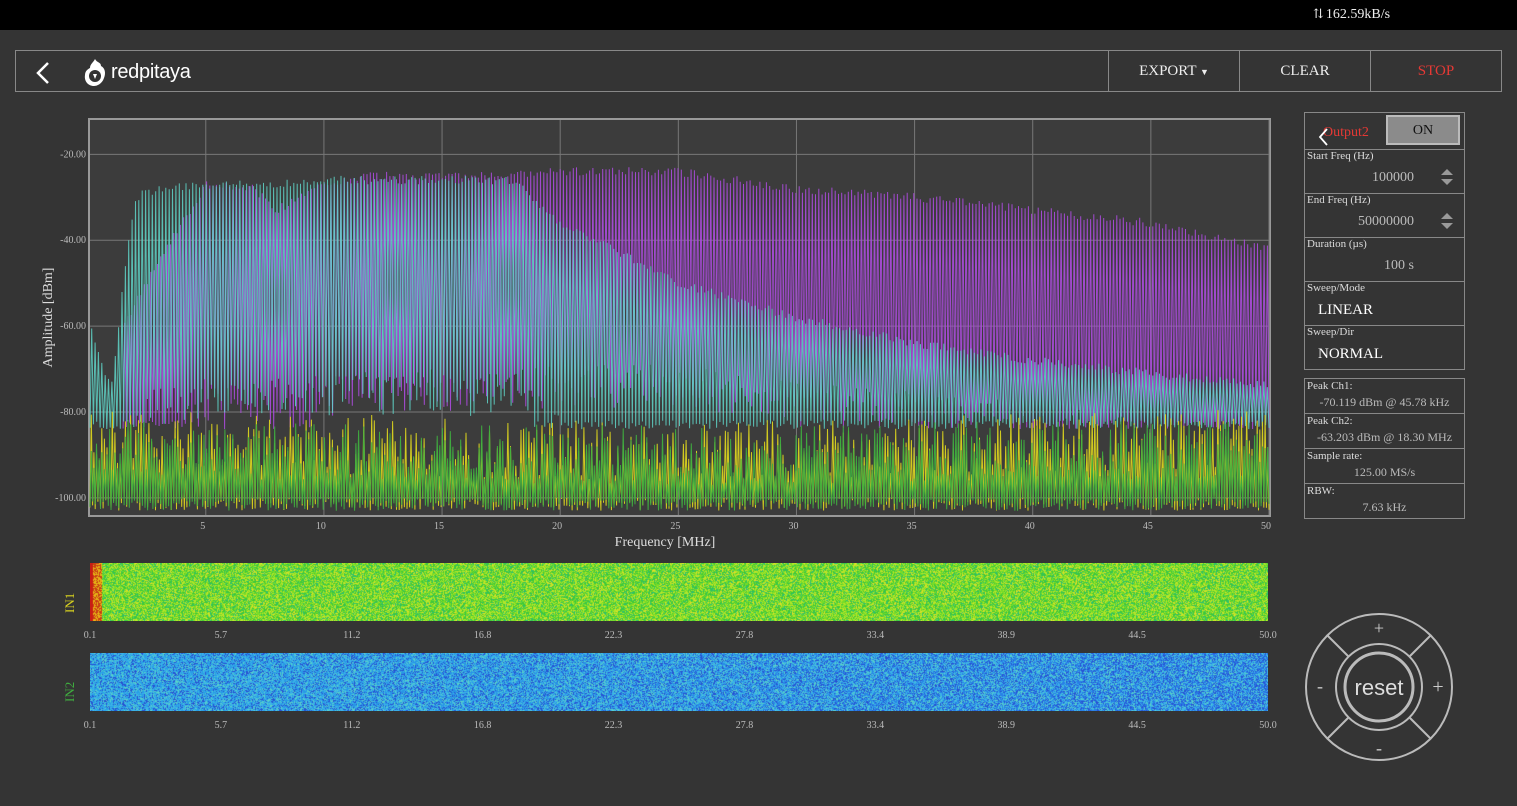  I want to click on zoom-in-y-button: +, so click(1379, 628).